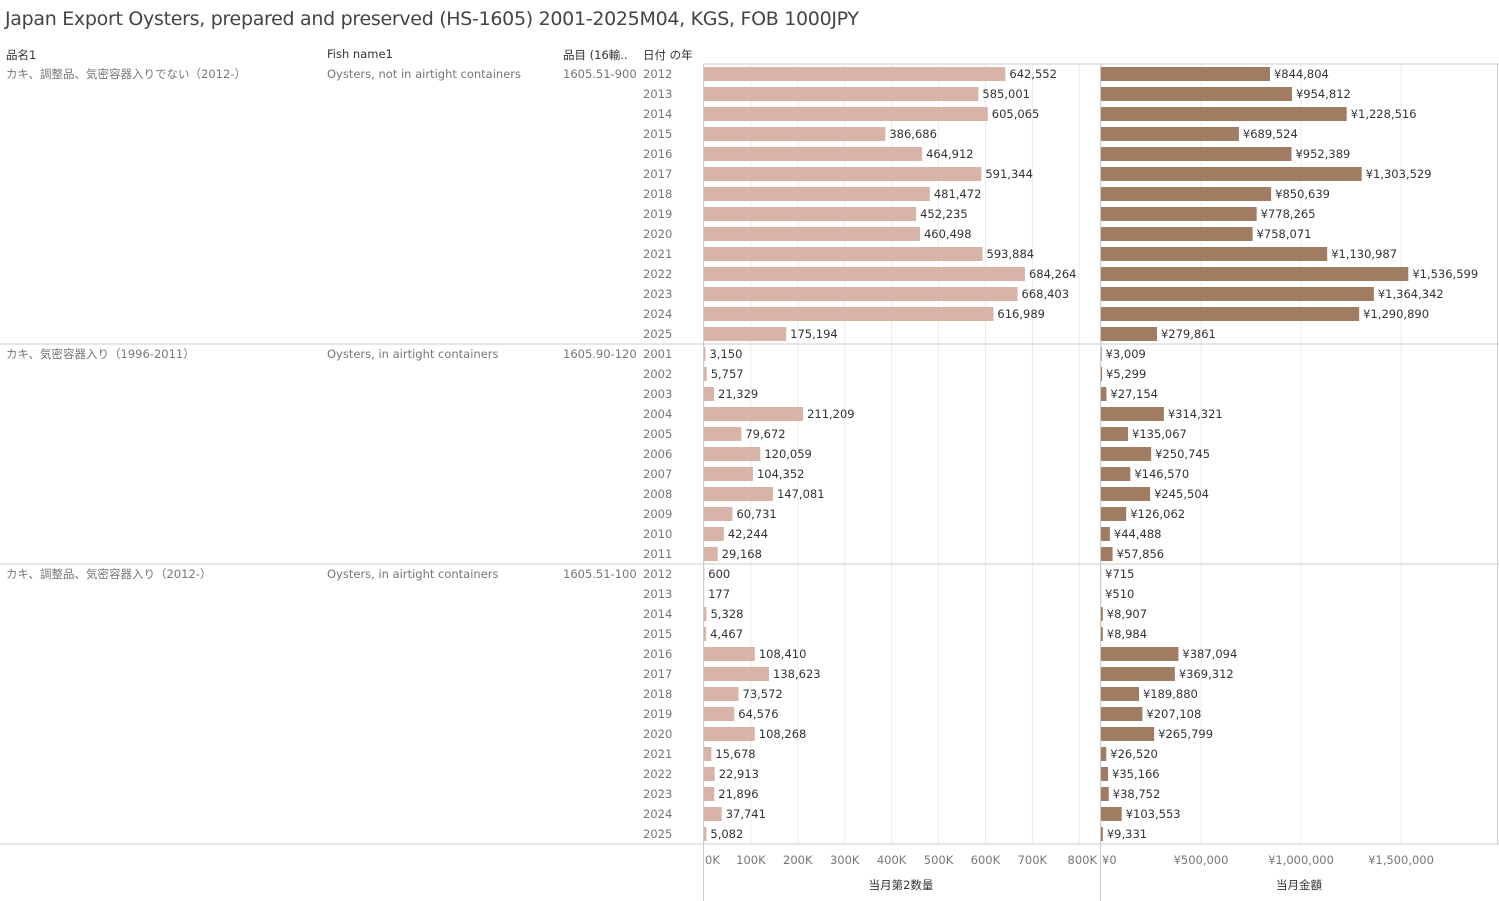 This screenshot has height=901, width=1499. What do you see at coordinates (1009, 174) in the screenshot?
I see `qty-label: 591,344` at bounding box center [1009, 174].